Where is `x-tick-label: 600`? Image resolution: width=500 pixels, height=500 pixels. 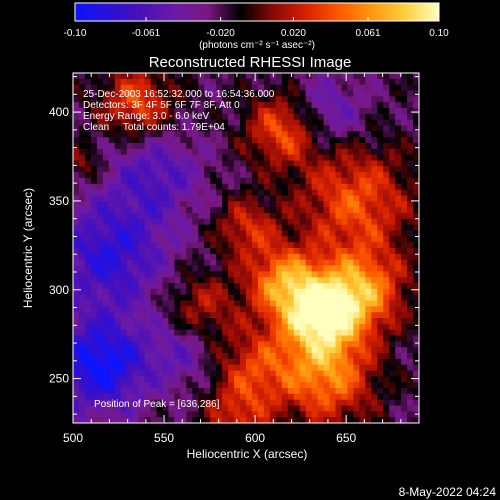
x-tick-label: 600 is located at coordinates (255, 438).